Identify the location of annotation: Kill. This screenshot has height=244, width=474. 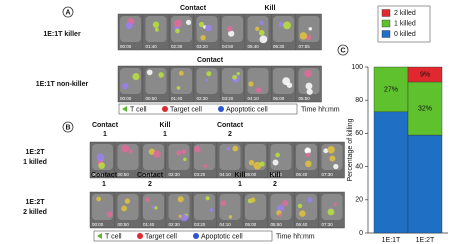
(240, 175).